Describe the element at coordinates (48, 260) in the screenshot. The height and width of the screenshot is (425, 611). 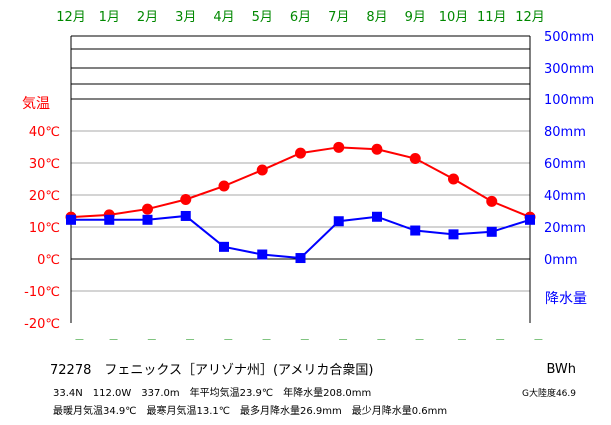
I see `temperature-tick: 0℃` at that location.